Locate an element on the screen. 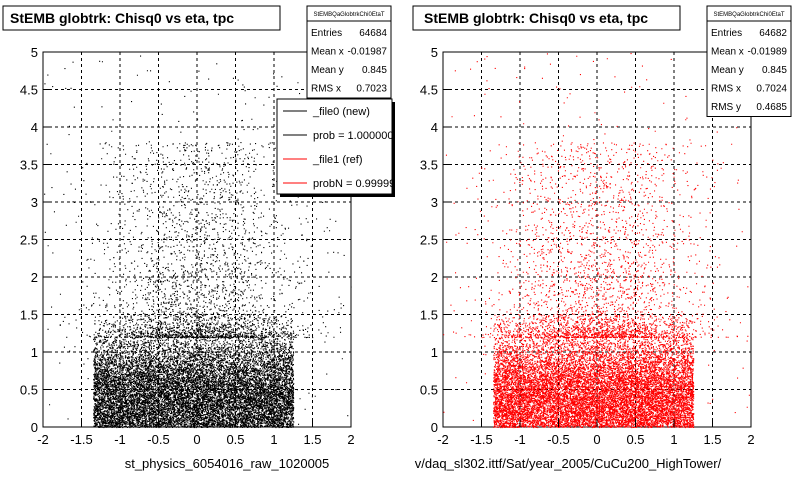 The width and height of the screenshot is (800, 480). legend-label: probN = 0.999999 is located at coordinates (357, 184).